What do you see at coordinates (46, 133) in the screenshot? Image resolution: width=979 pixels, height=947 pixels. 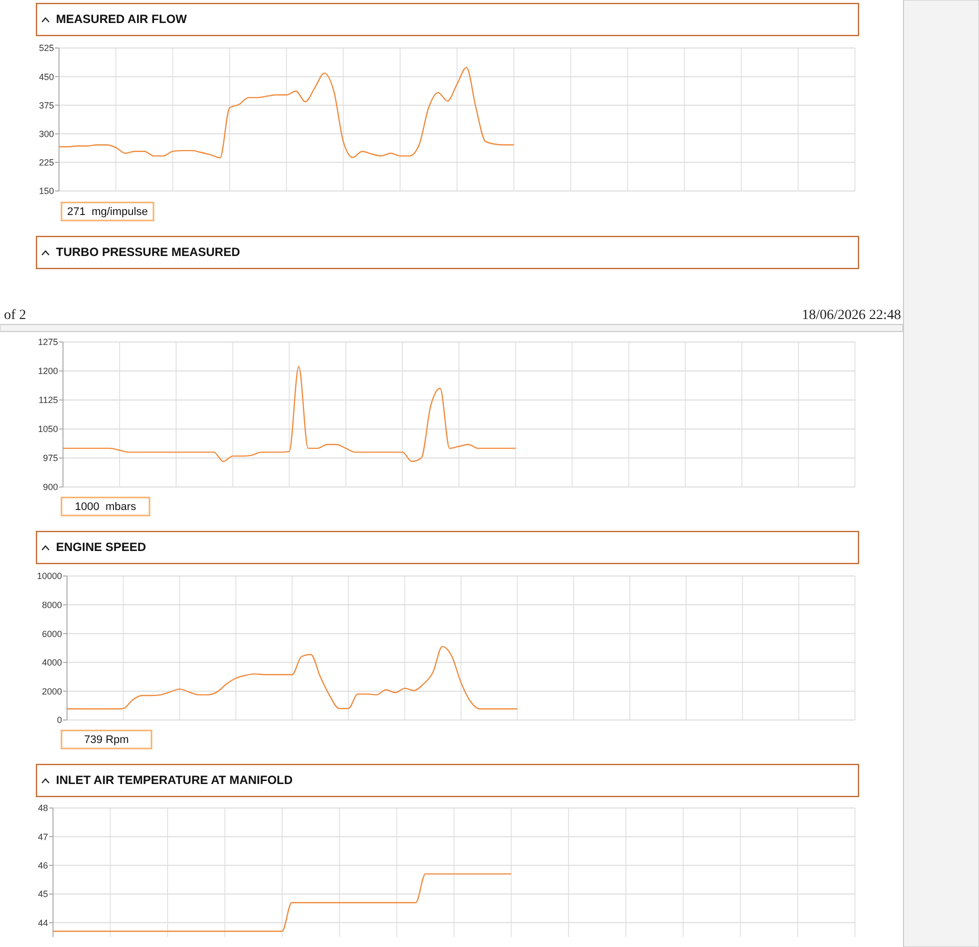 I see `y-tick-label: 300` at bounding box center [46, 133].